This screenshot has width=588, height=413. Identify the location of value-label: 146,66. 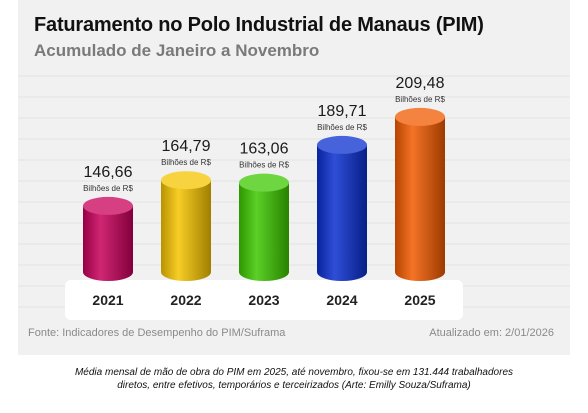
(108, 172).